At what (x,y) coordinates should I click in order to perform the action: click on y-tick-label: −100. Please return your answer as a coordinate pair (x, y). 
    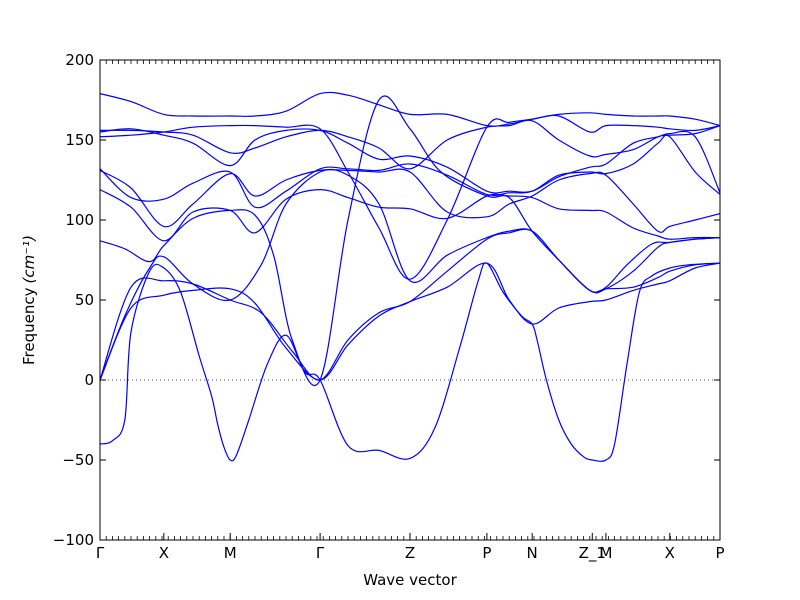
    Looking at the image, I should click on (73, 540).